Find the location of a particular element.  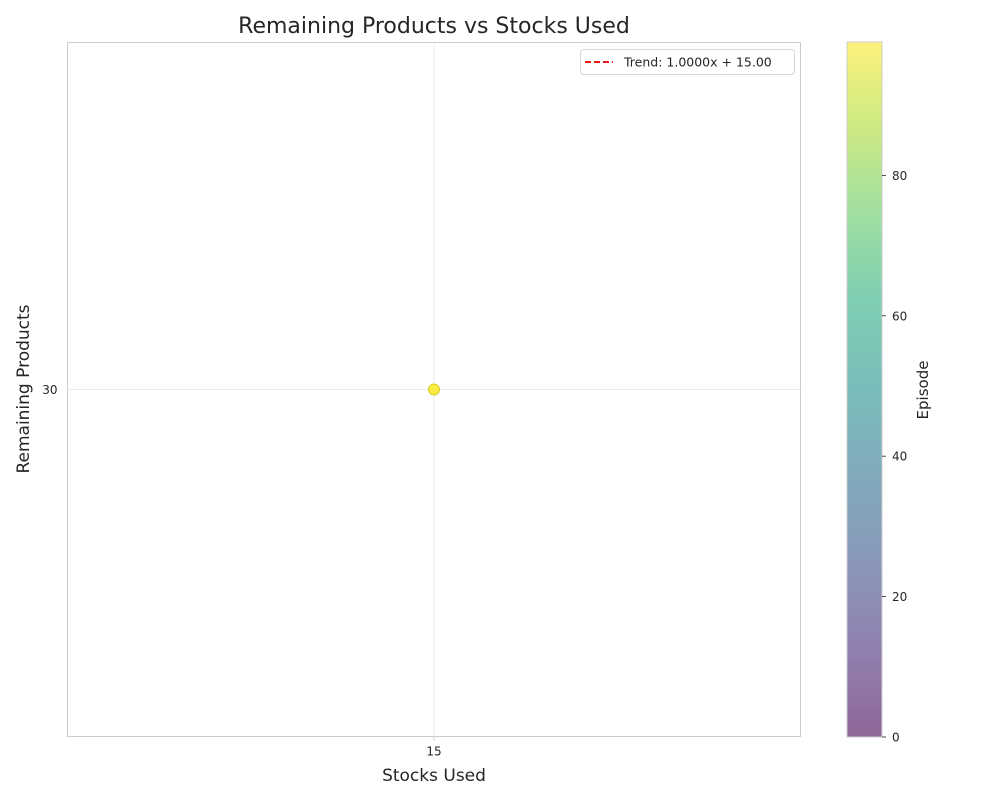

colorbar-ticks: 0 20 40 60 80 is located at coordinates (894, 457).